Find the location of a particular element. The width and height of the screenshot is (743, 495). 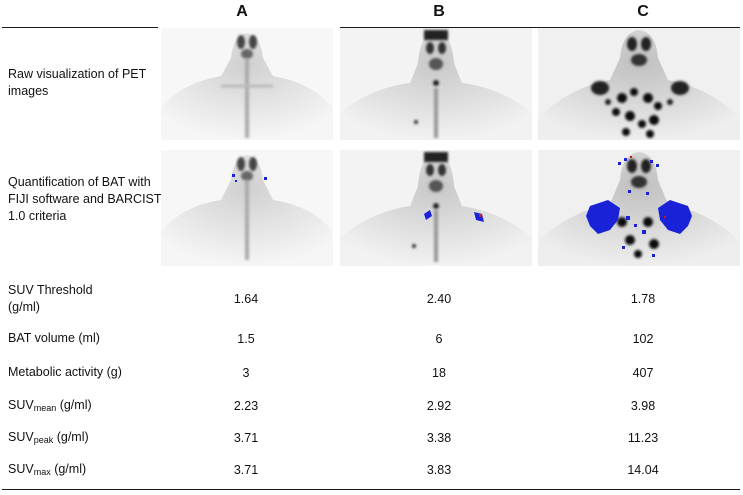

suv-peak-a: 3.71 is located at coordinates (246, 438).